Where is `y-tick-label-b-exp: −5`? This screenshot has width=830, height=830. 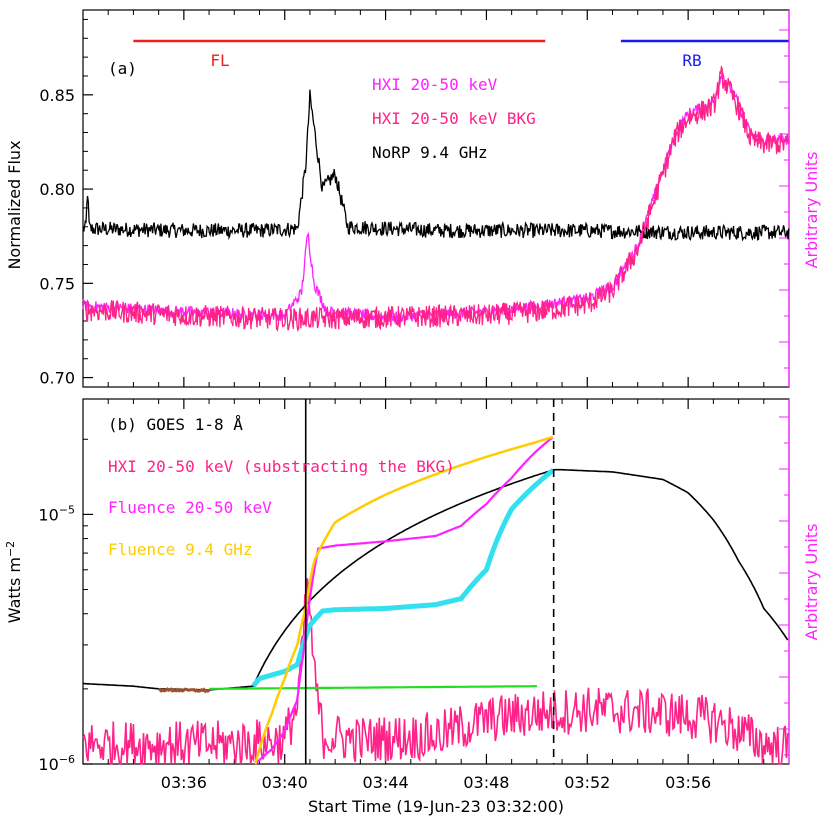 y-tick-label-b-exp: −5 is located at coordinates (67, 509).